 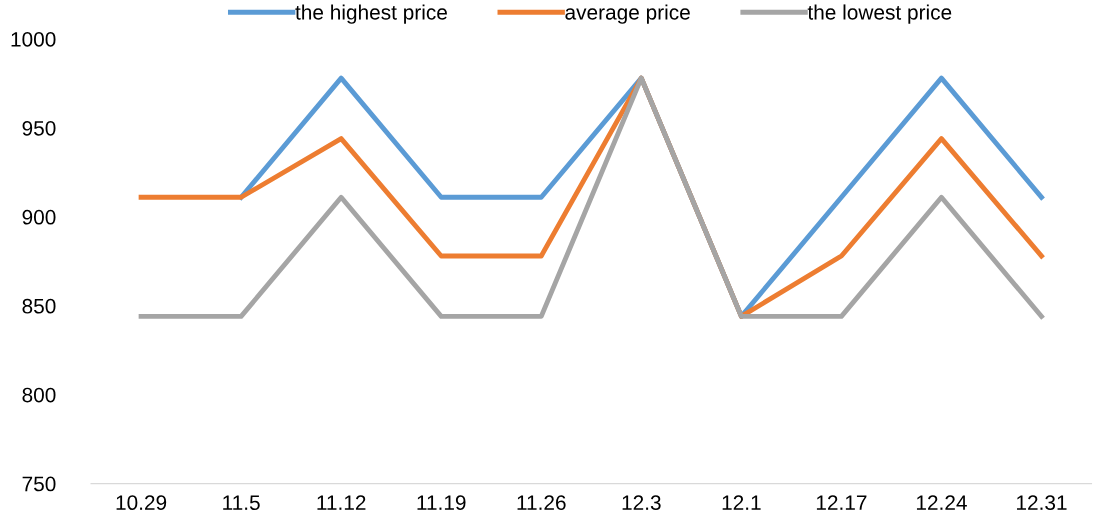 What do you see at coordinates (541, 503) in the screenshot?
I see `x-tick-label: 11.26` at bounding box center [541, 503].